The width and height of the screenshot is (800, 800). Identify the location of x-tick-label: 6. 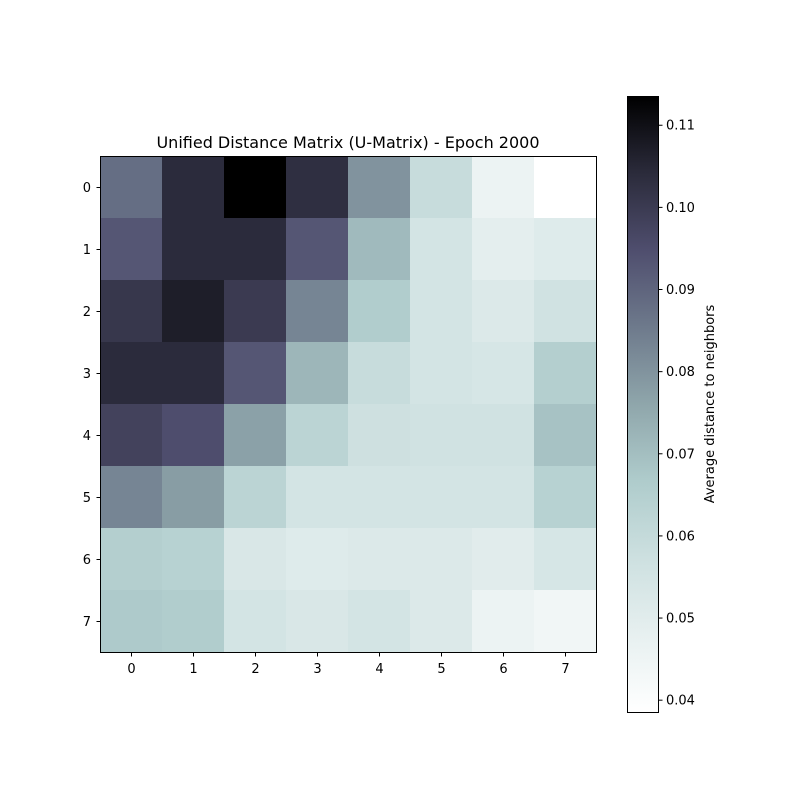
(503, 669).